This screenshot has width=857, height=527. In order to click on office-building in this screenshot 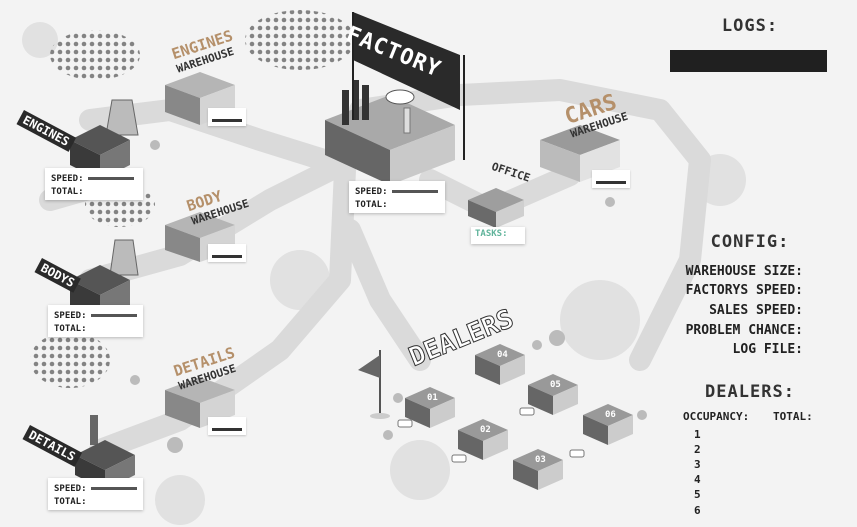, I will do `click(496, 208)`.